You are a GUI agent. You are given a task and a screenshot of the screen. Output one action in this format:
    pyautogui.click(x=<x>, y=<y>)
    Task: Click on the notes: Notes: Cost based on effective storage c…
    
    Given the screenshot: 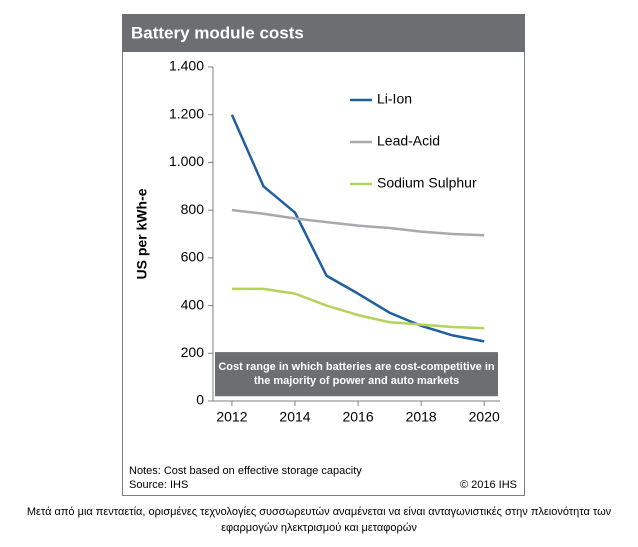 What is the action you would take?
    pyautogui.click(x=245, y=471)
    